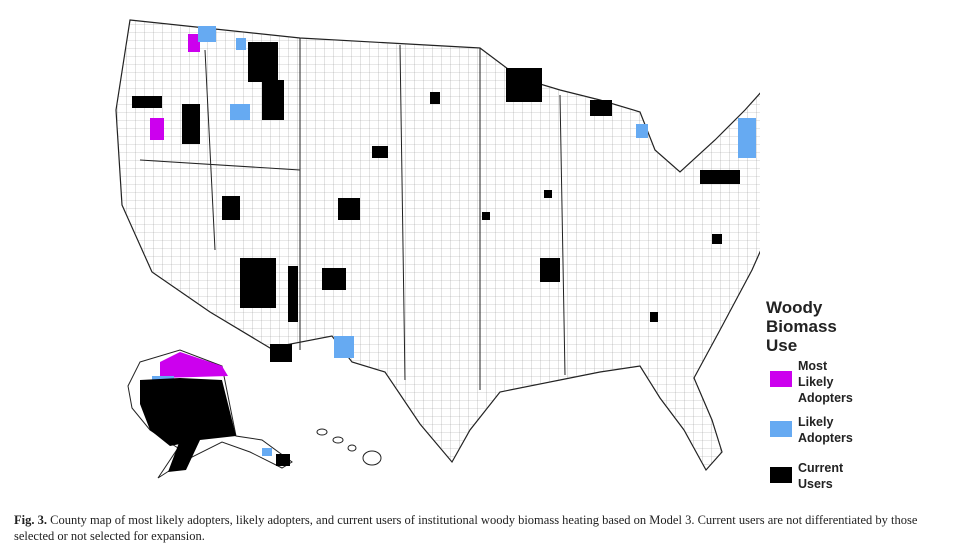  Describe the element at coordinates (349, 447) in the screenshot. I see `hawaii` at that location.